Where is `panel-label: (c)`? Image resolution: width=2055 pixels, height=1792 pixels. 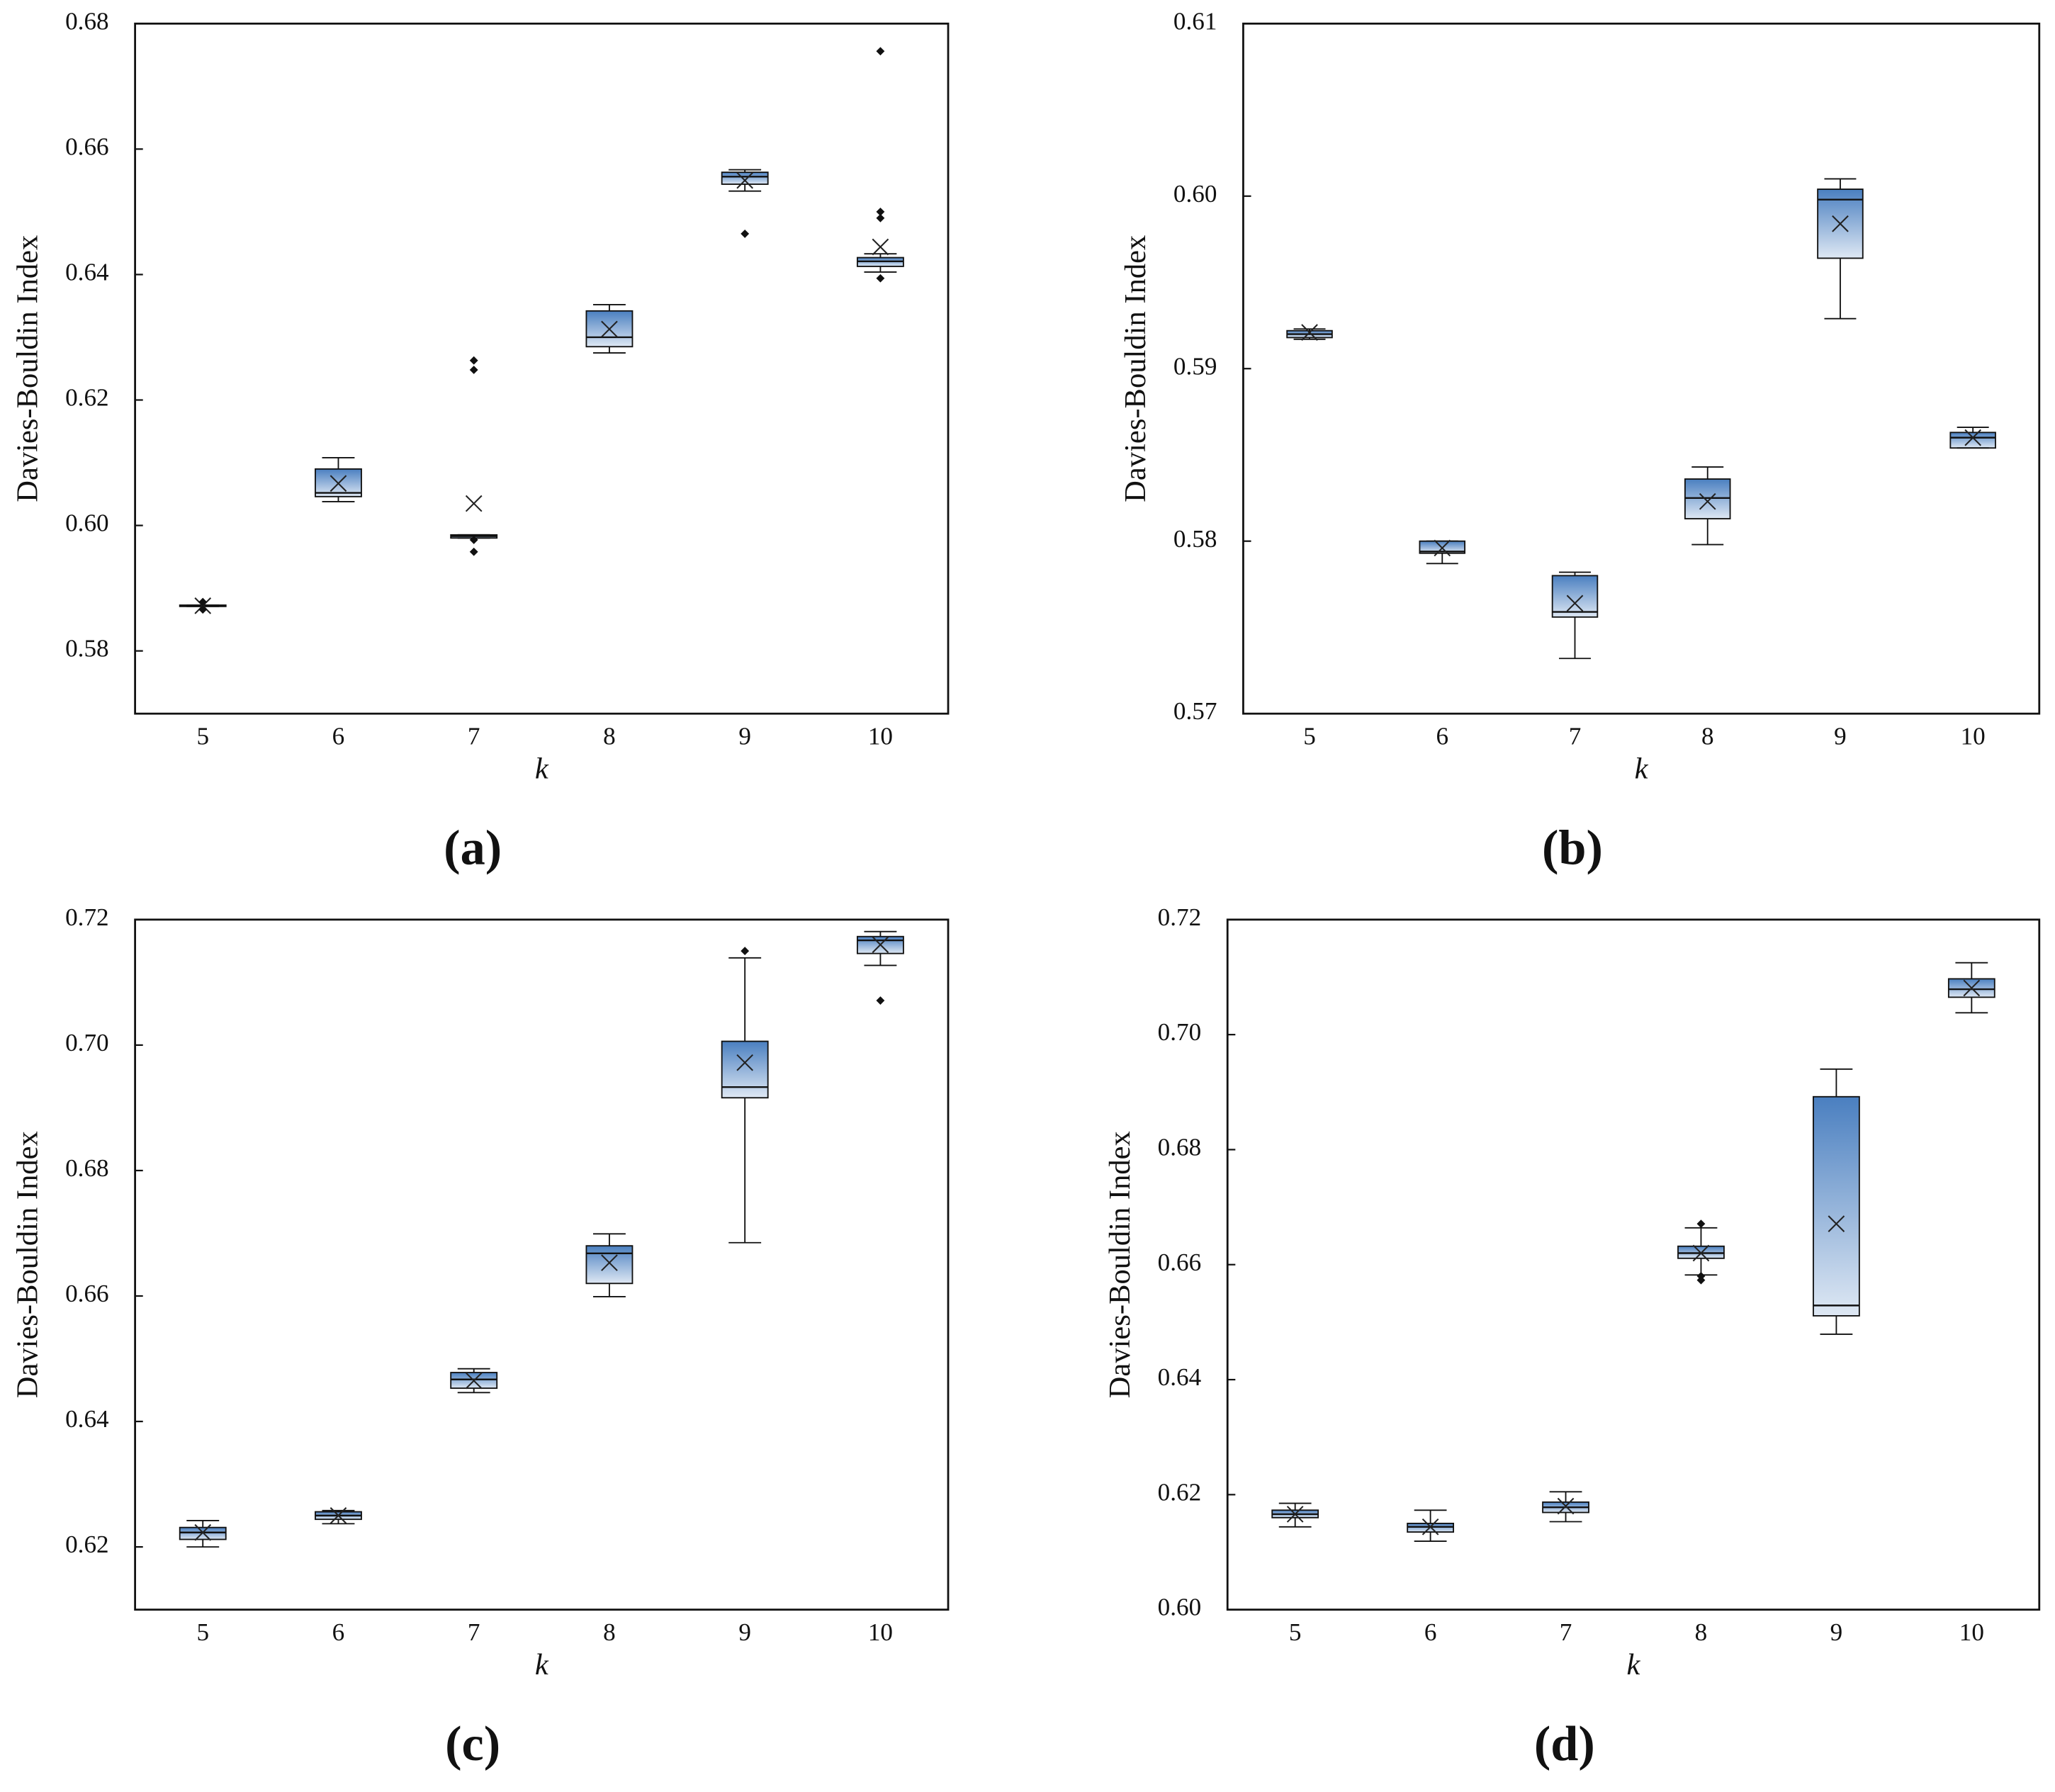 panel-label: (c) is located at coordinates (473, 1743).